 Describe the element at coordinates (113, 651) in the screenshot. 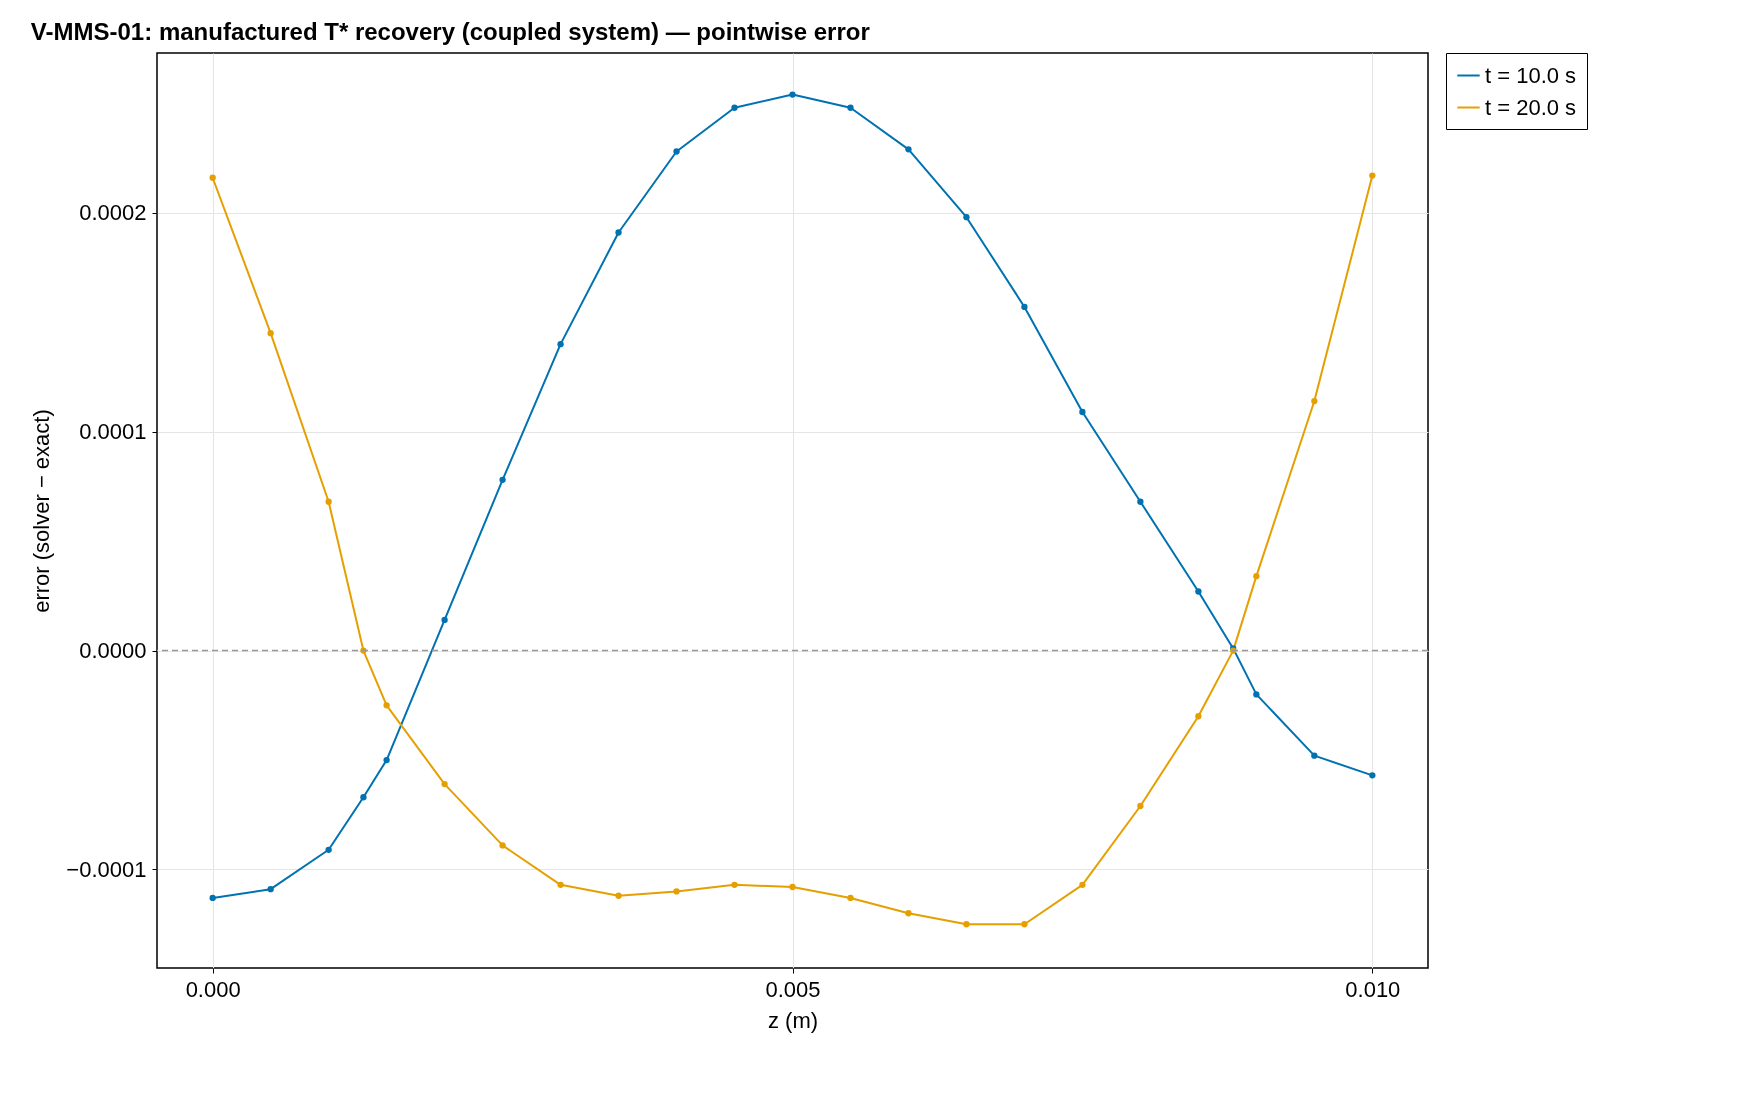

I see `y-tick-label: 0.0000` at that location.